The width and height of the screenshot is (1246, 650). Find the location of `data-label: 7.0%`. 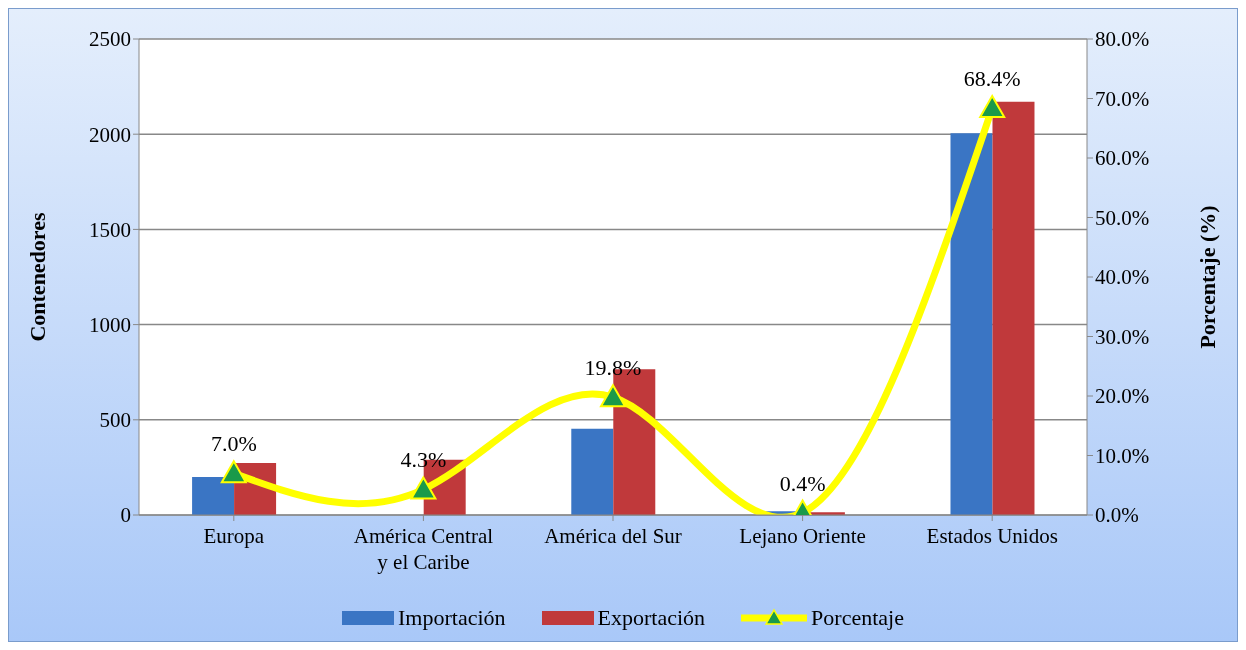

data-label: 7.0% is located at coordinates (233, 444).